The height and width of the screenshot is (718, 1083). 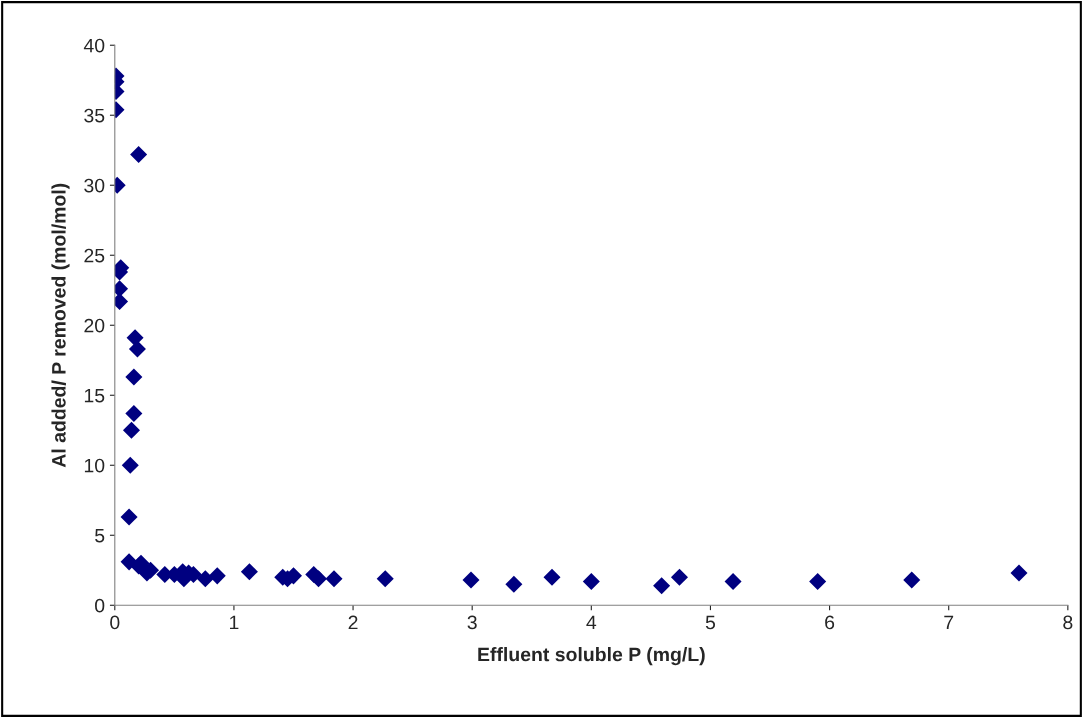 I want to click on x-tick-label: 5, so click(x=710, y=622).